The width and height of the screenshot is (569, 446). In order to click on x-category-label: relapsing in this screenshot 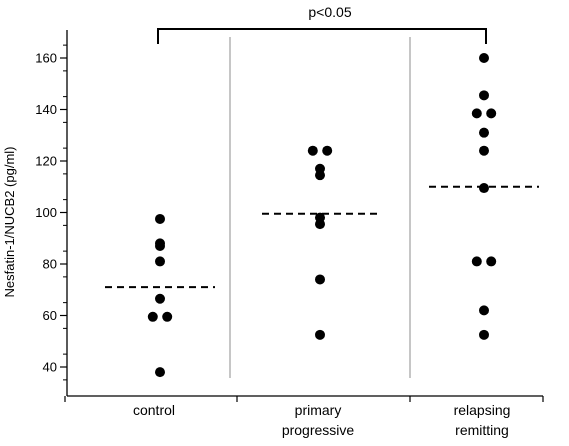, I will do `click(482, 410)`.